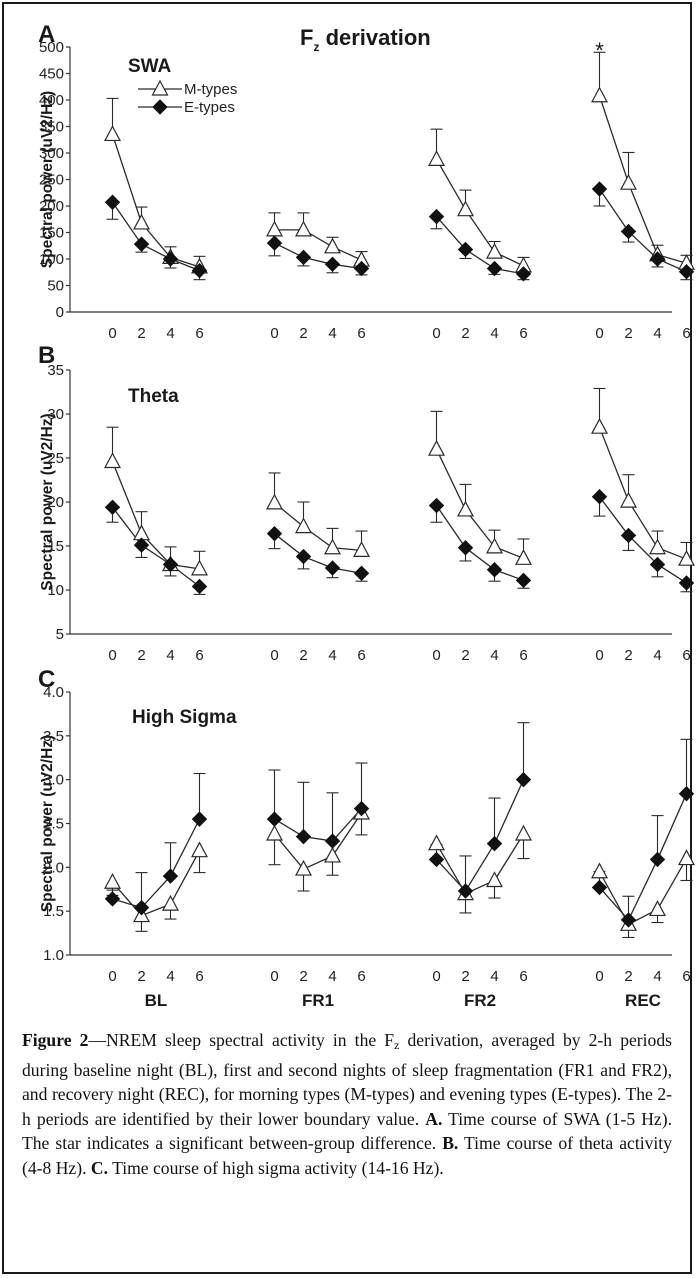  I want to click on significance-star: *, so click(599, 50).